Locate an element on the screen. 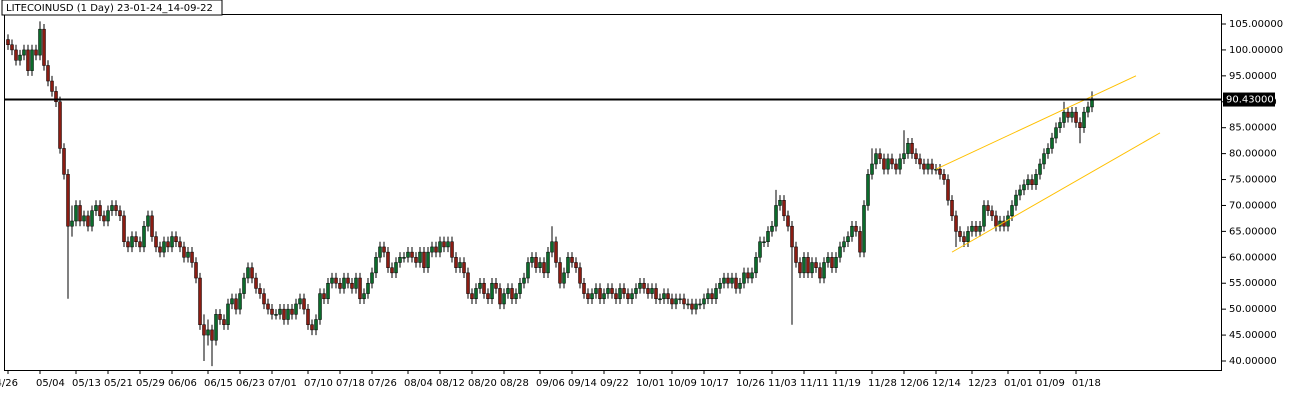 The width and height of the screenshot is (1290, 411). y-tick-label: 55.00000 is located at coordinates (1253, 283).